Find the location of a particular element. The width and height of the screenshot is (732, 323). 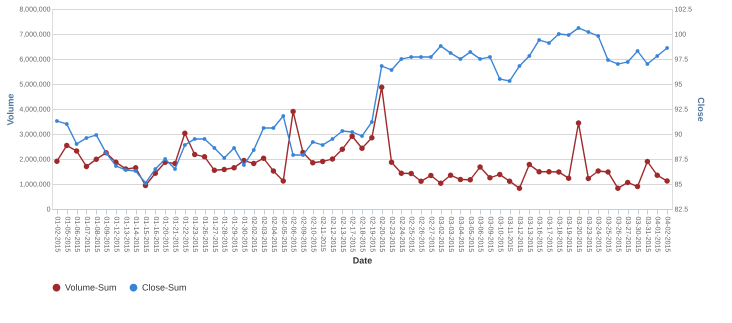

x-axis-title: Date is located at coordinates (362, 260).